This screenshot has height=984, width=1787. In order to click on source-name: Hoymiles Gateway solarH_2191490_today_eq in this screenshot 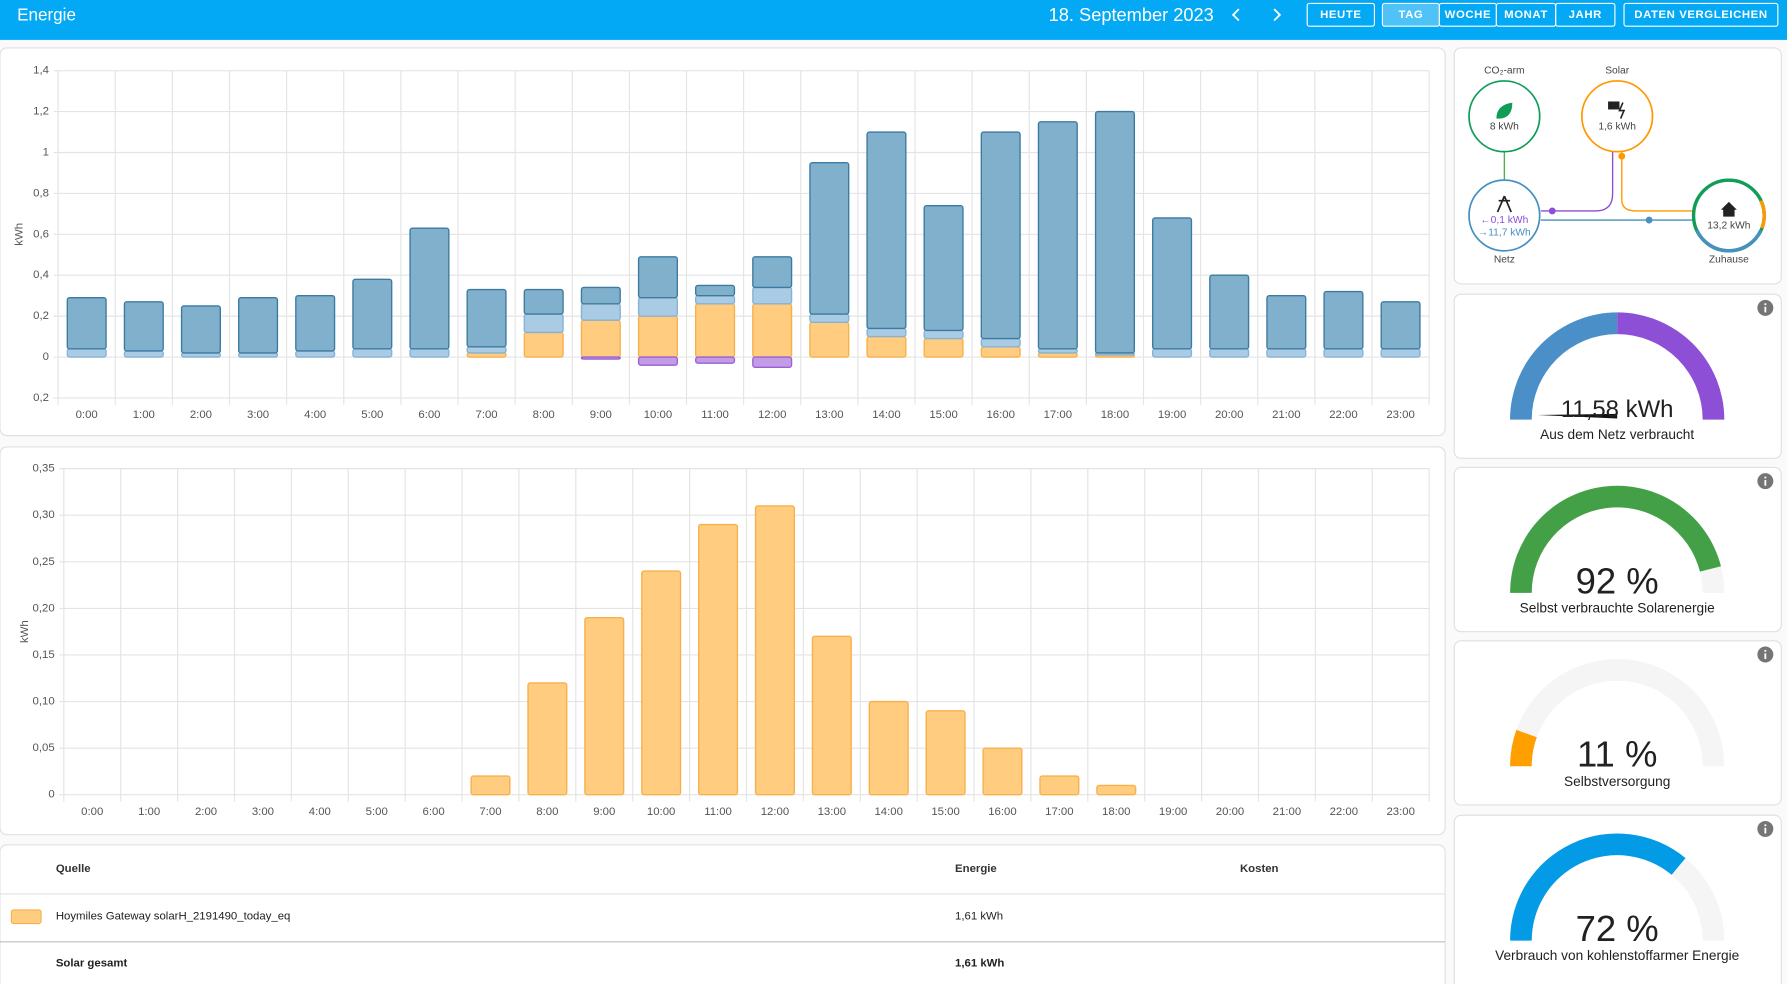, I will do `click(173, 917)`.